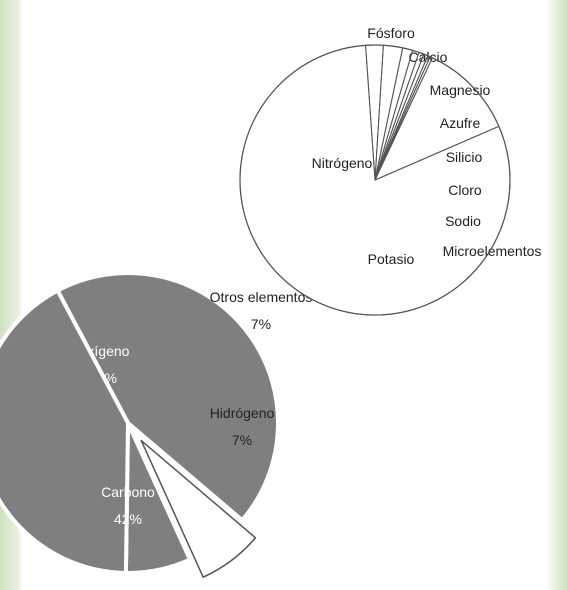  Describe the element at coordinates (128, 492) in the screenshot. I see `slice-label-carbono: Carbono` at that location.